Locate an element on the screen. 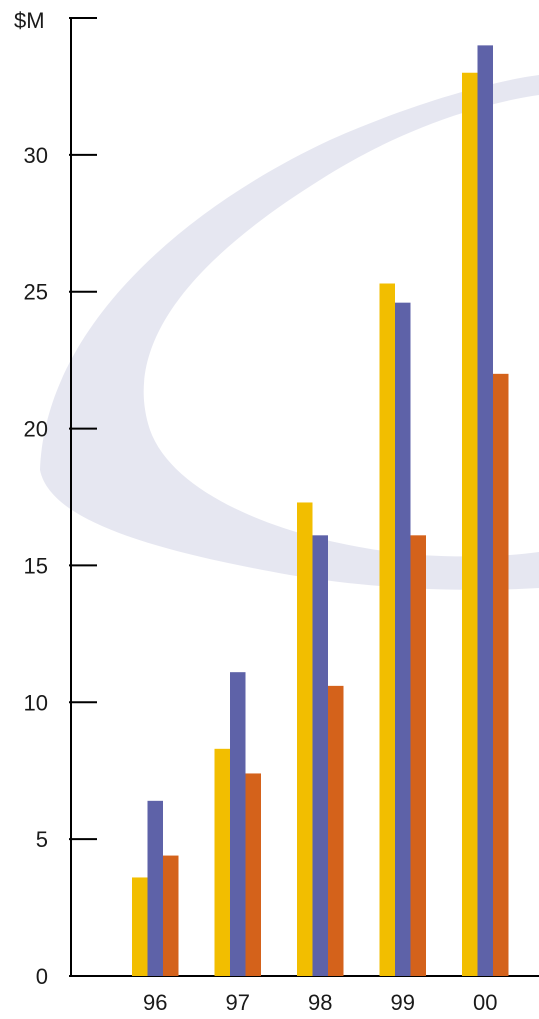 This screenshot has width=539, height=1019. y-tick-label: 0 is located at coordinates (42, 976).